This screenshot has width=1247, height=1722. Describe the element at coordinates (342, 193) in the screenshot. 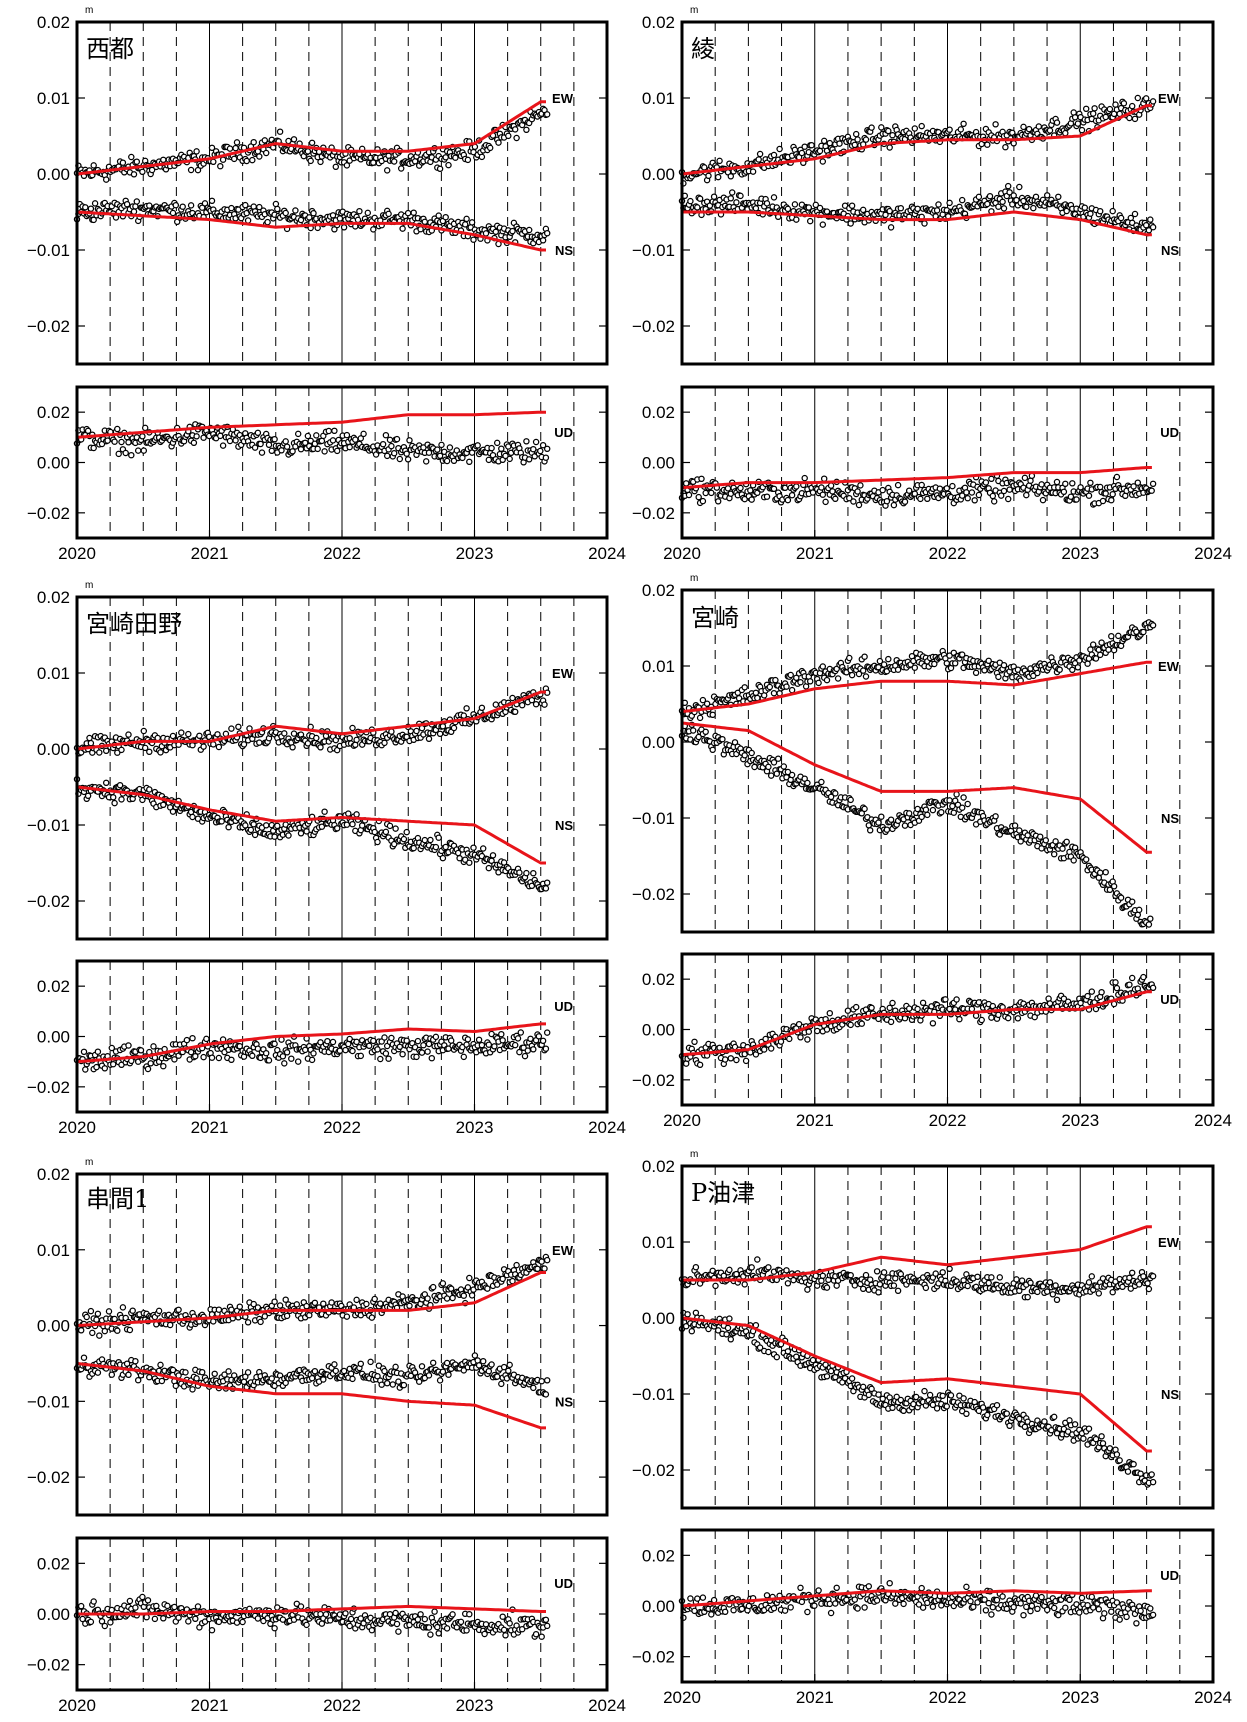

I see `panel-frame` at that location.